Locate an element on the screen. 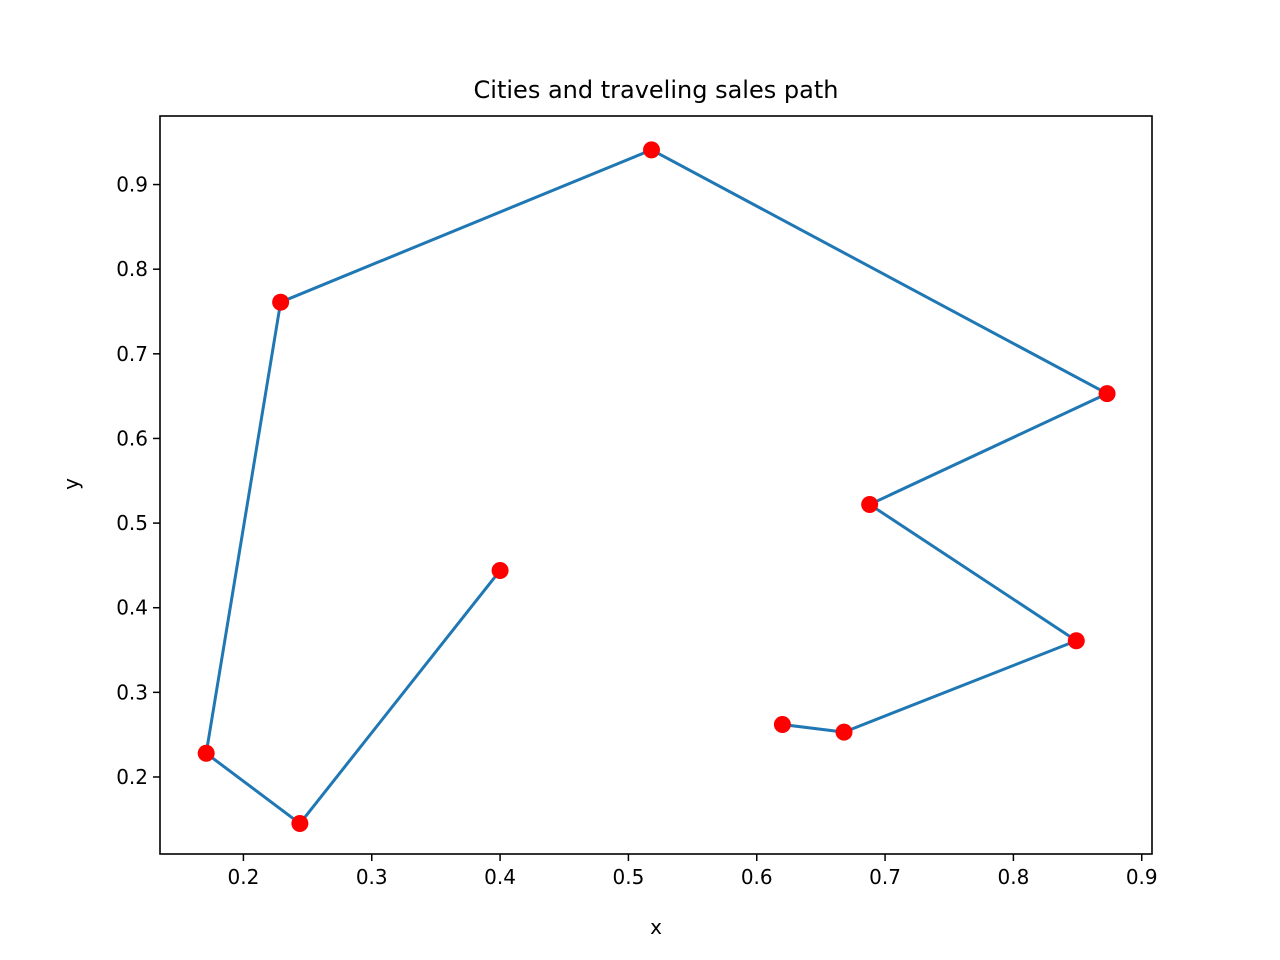 The height and width of the screenshot is (960, 1280). y-tick-label-7: 0.9 is located at coordinates (132, 185).